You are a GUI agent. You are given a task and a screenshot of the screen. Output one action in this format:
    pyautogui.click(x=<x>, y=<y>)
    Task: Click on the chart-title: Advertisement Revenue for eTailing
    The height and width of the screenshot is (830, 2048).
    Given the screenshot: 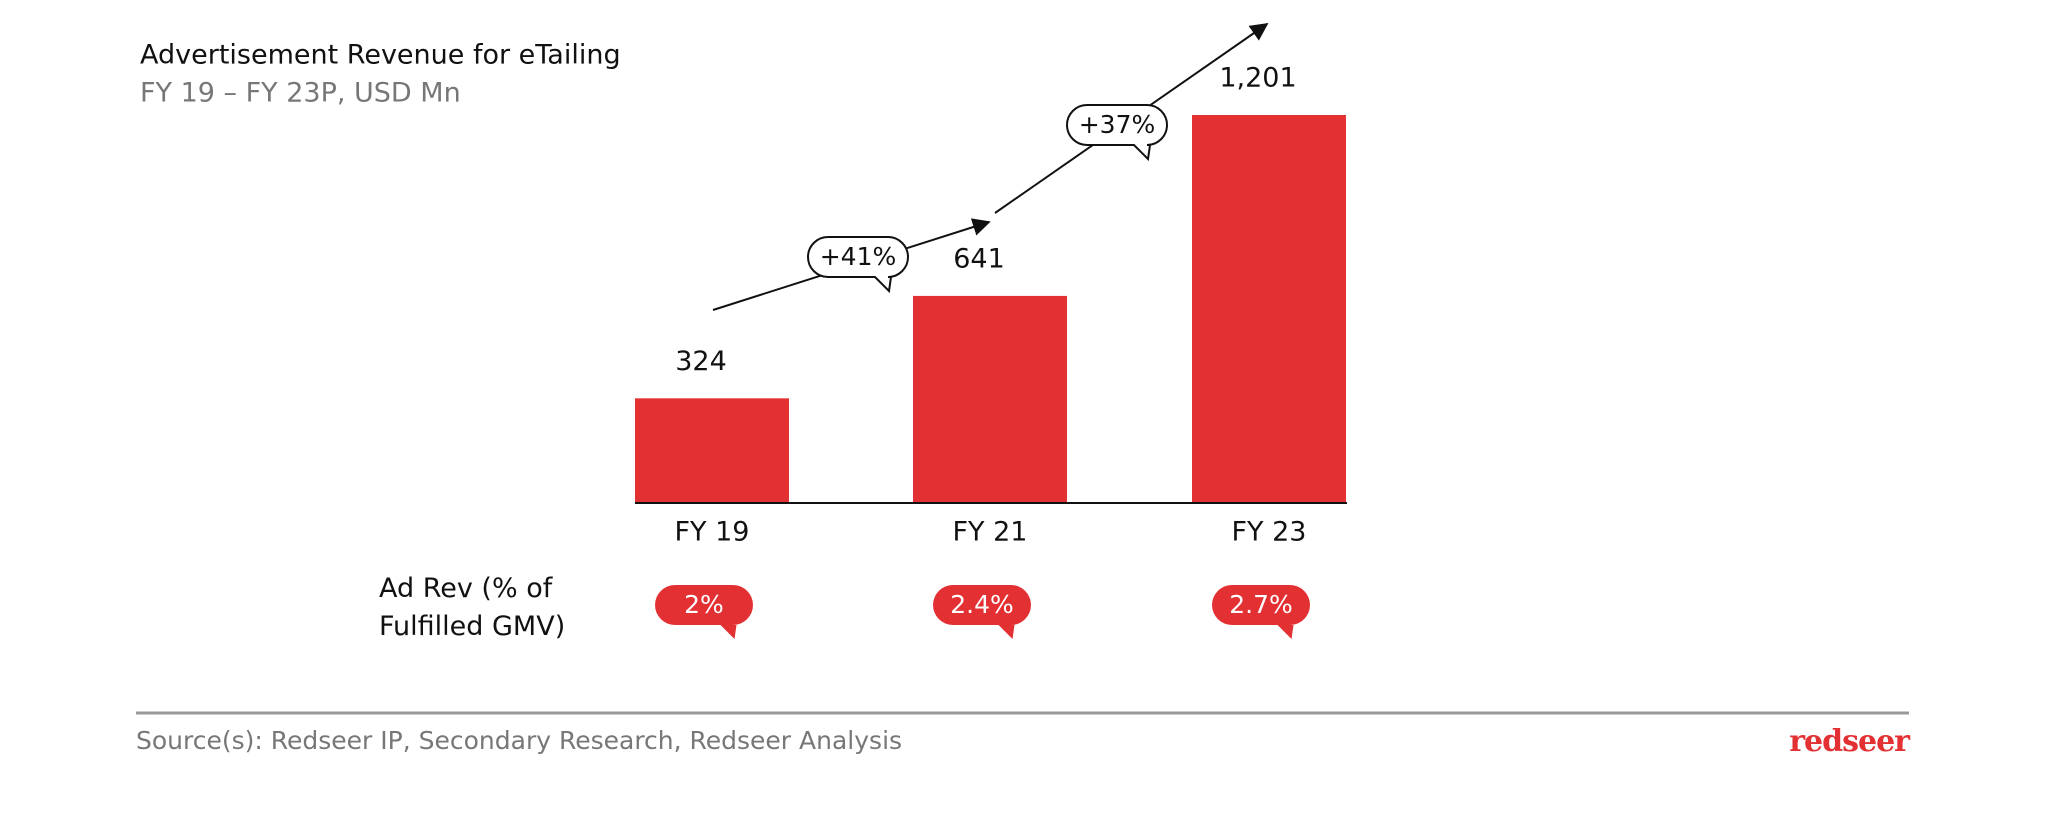 What is the action you would take?
    pyautogui.click(x=380, y=55)
    